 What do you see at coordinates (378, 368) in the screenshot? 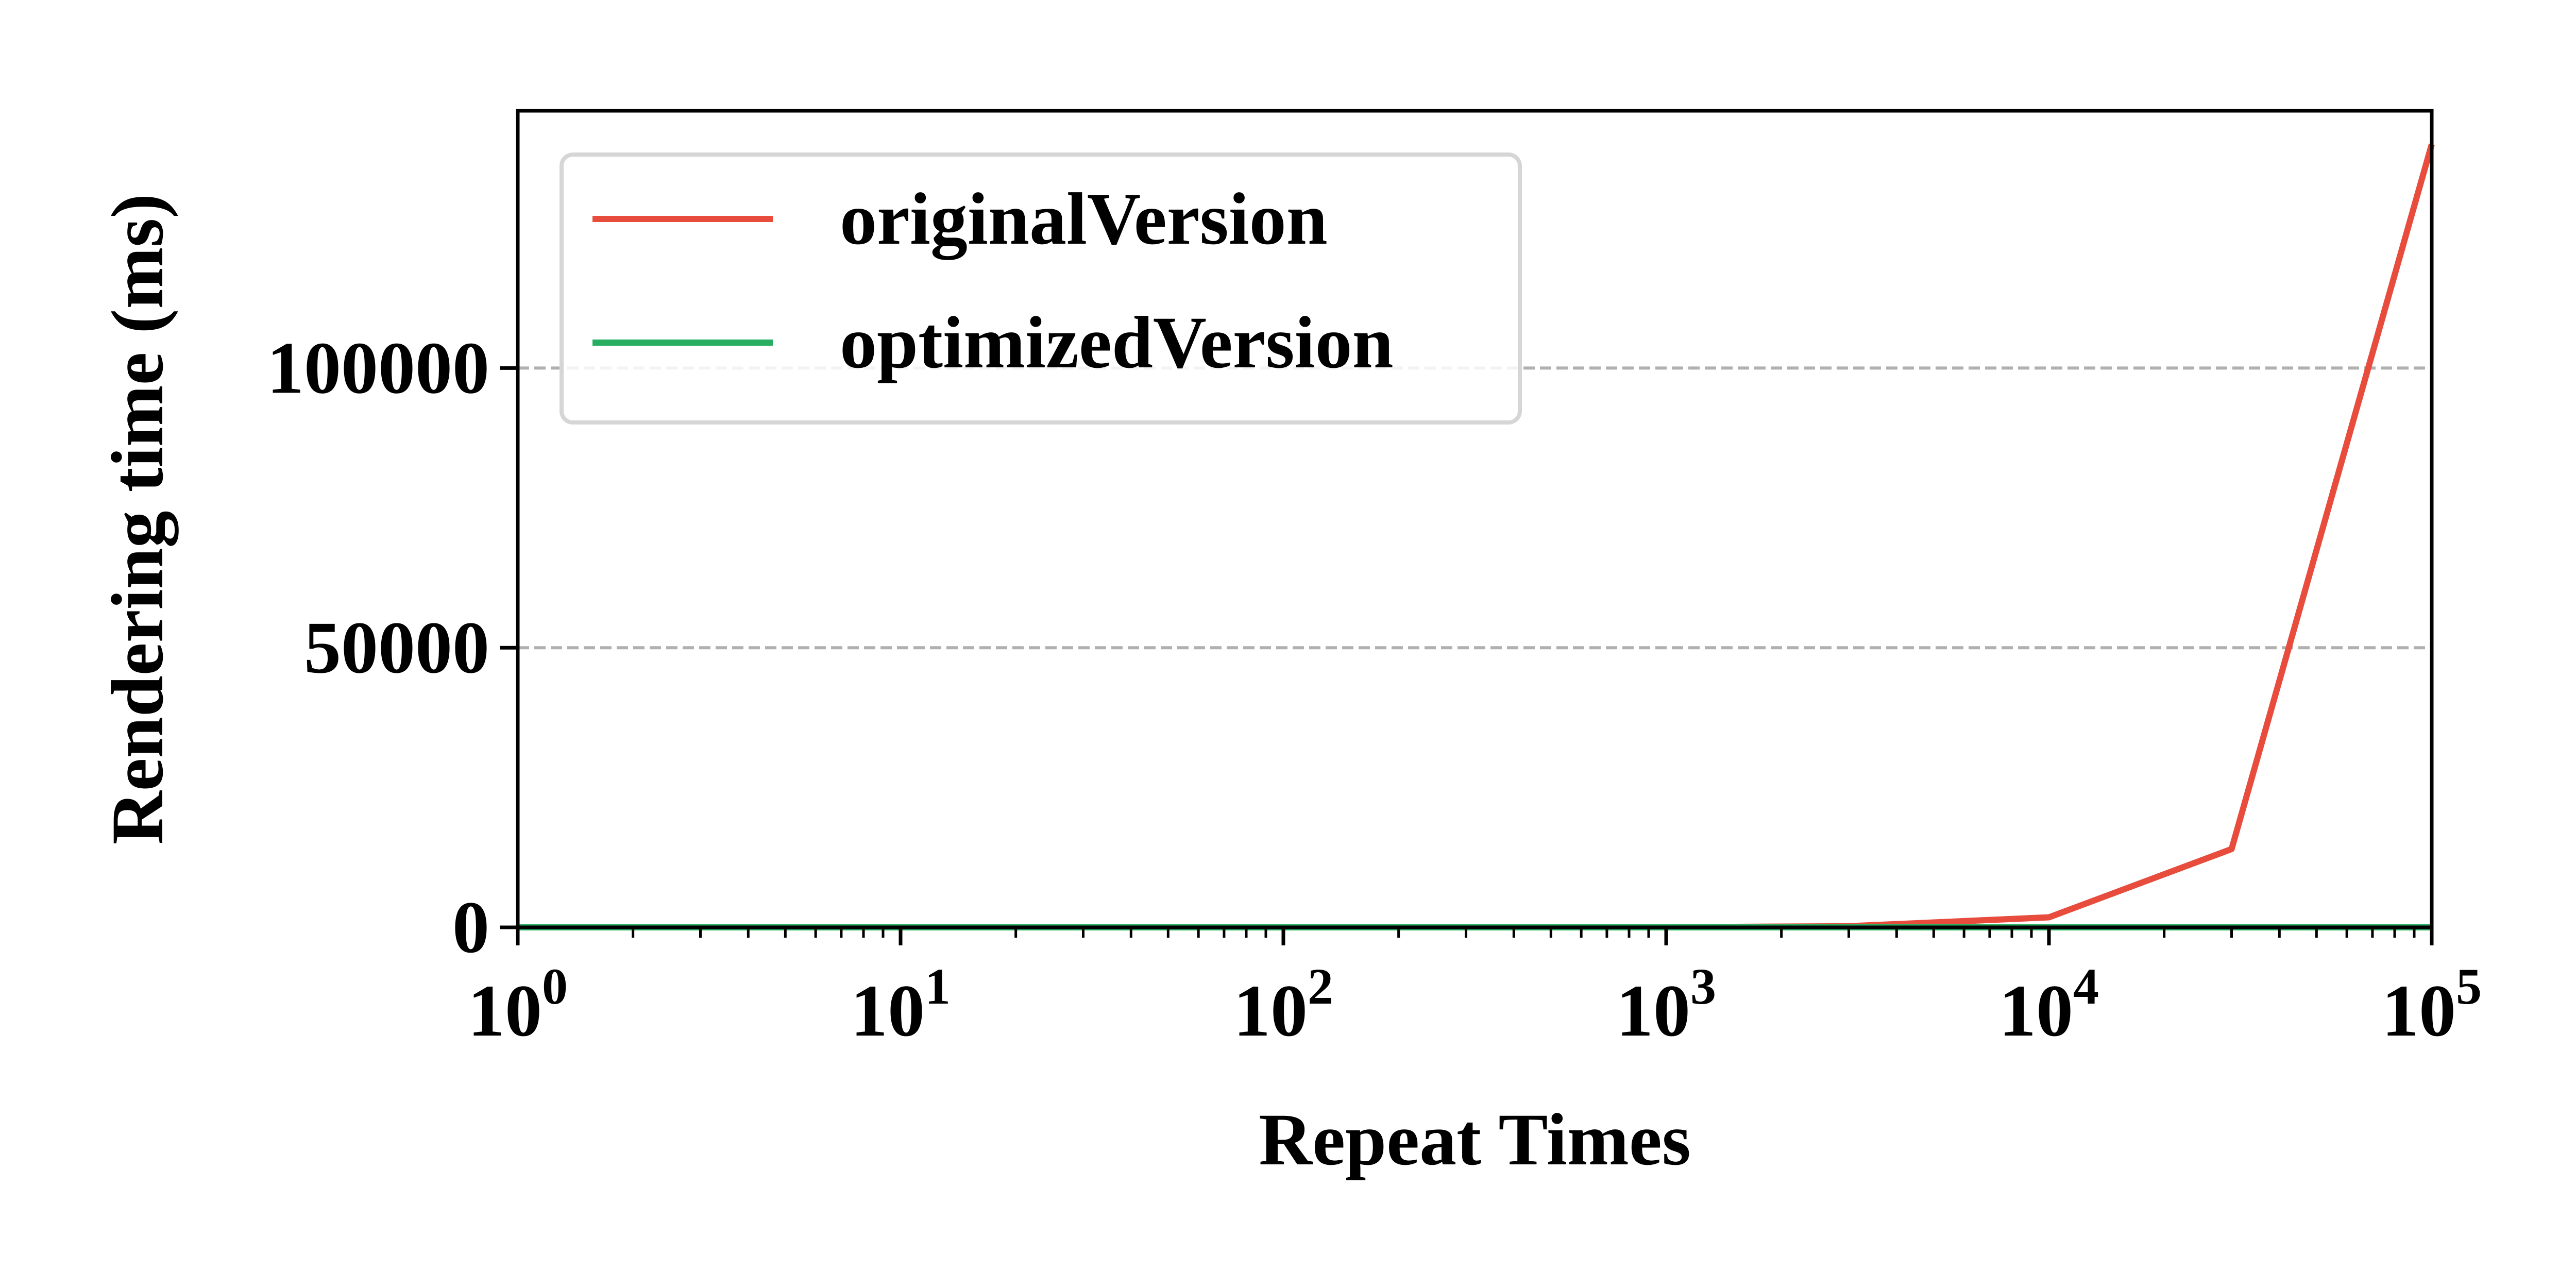
I see `y-tick-label: 100000` at bounding box center [378, 368].